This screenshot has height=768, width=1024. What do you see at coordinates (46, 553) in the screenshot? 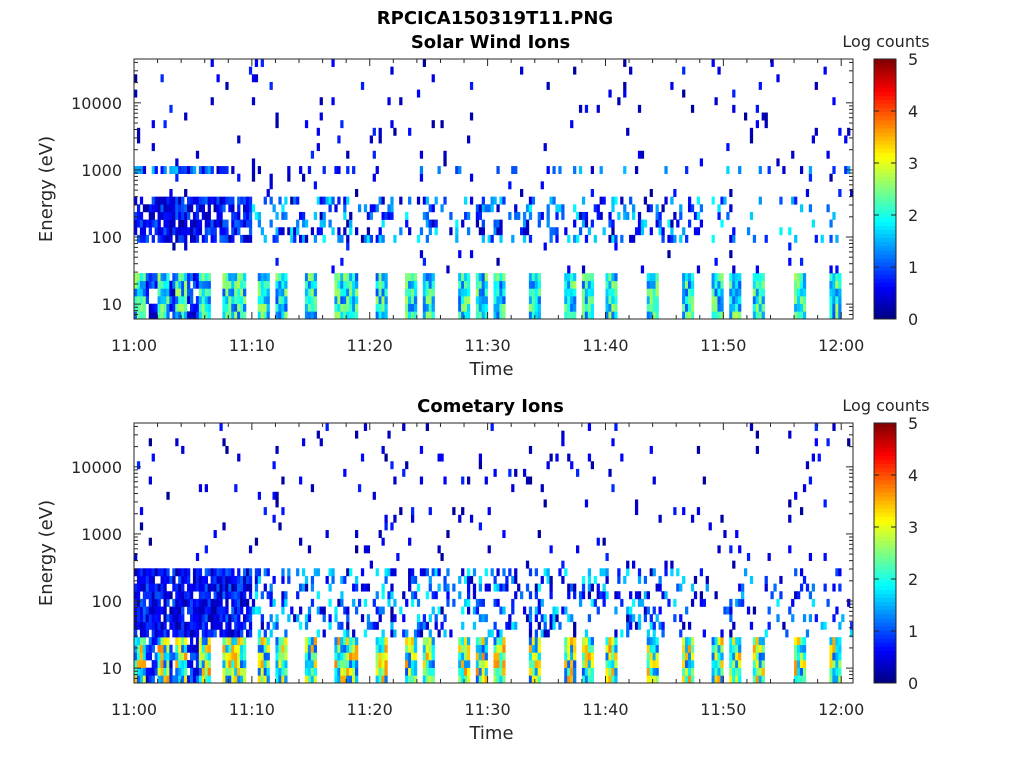
I see `y-axis-label: Energy (eV)` at bounding box center [46, 553].